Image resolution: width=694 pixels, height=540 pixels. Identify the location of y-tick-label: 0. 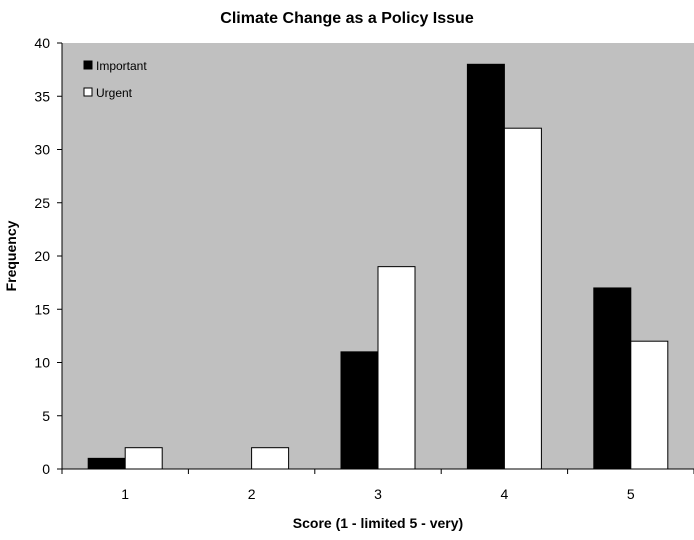
(46, 469).